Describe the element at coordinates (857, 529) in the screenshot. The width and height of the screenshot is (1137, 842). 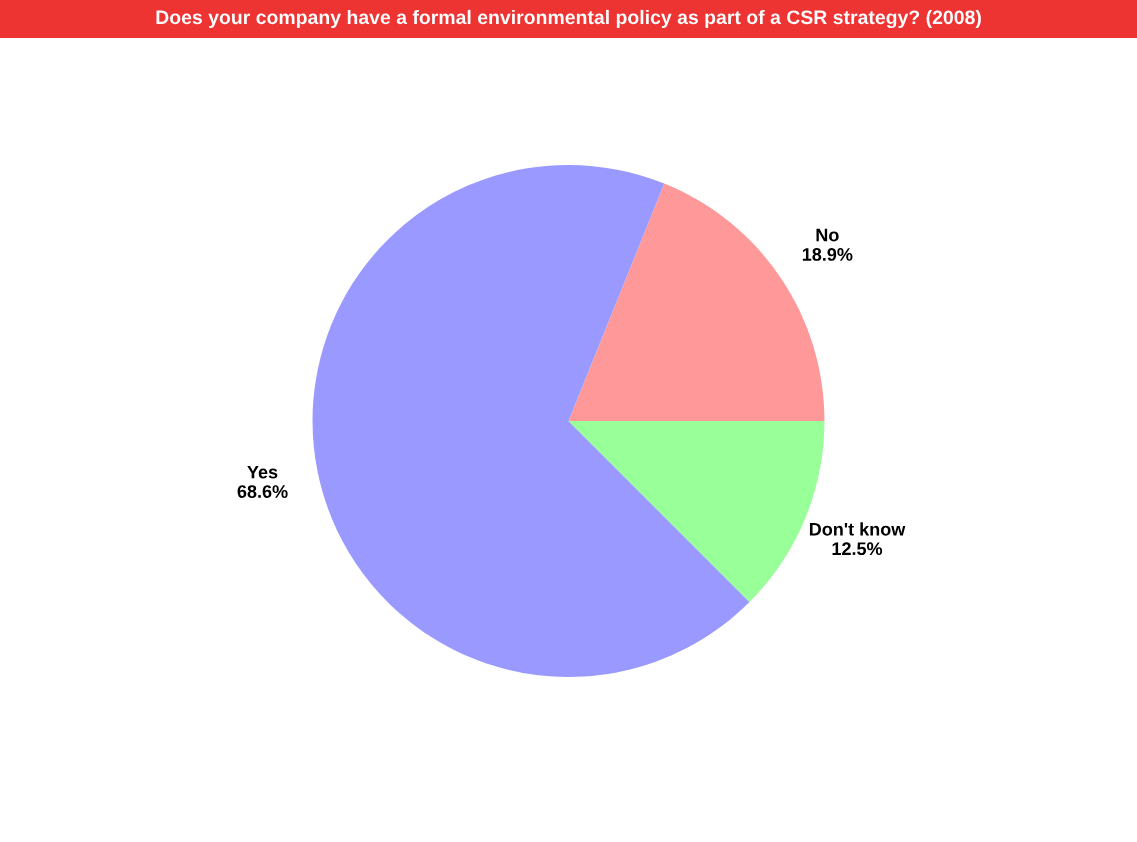
I see `slice-label: Don't know` at that location.